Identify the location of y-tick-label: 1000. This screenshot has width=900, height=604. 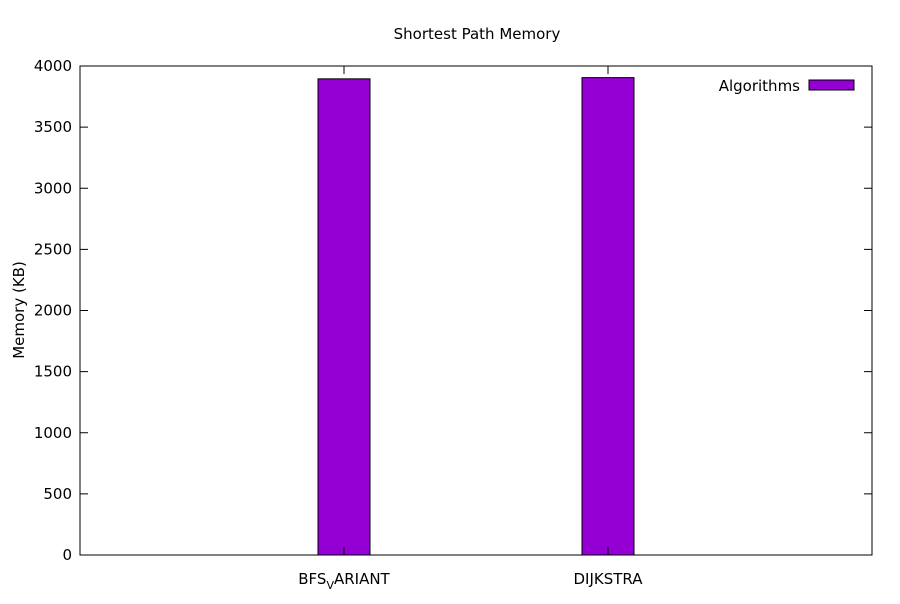
(53, 433).